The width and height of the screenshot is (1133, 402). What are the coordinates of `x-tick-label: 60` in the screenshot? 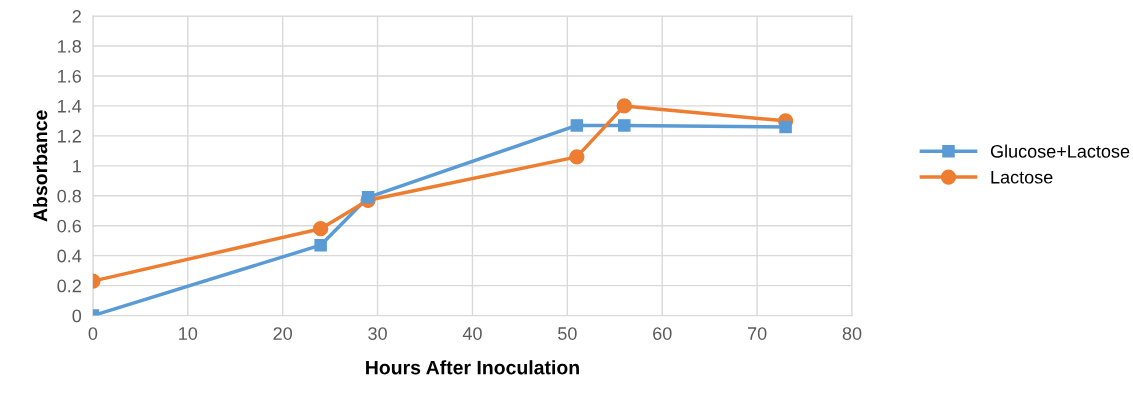 It's located at (662, 333).